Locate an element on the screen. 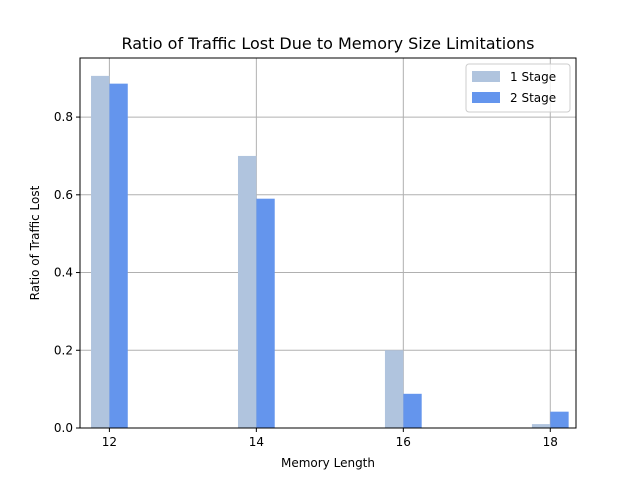 This screenshot has height=480, width=640. y-tick-label: 0.6 is located at coordinates (63, 195).